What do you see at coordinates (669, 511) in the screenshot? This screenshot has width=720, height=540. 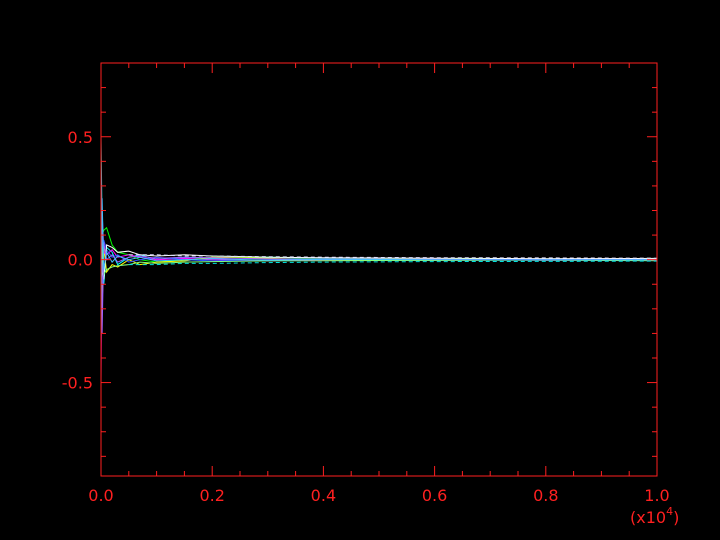 I see `x-scale-exponent: 4` at bounding box center [669, 511].